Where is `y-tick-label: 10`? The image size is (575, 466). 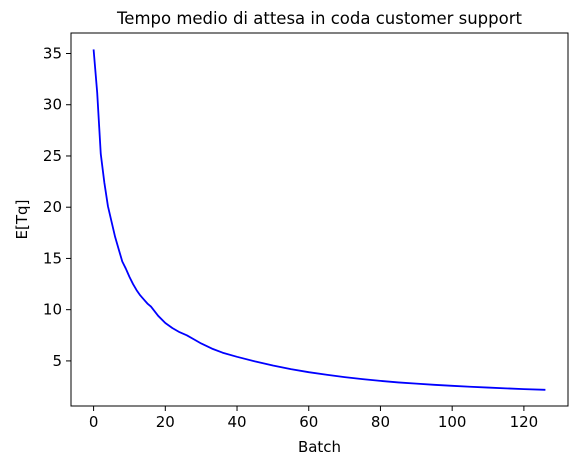 y-tick-label: 10 is located at coordinates (52, 310).